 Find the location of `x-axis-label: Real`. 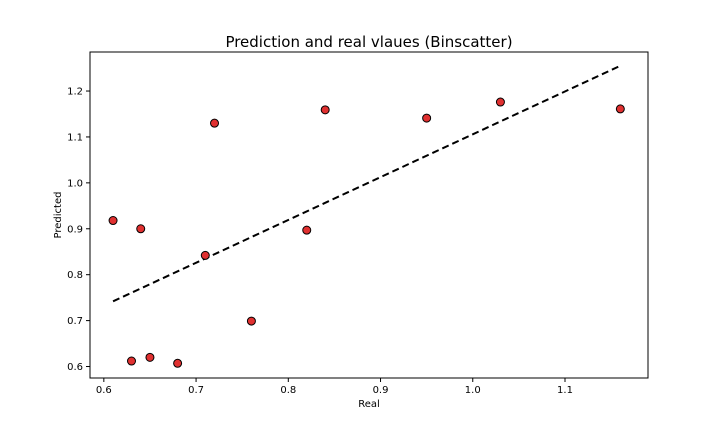

x-axis-label: Real is located at coordinates (369, 404).